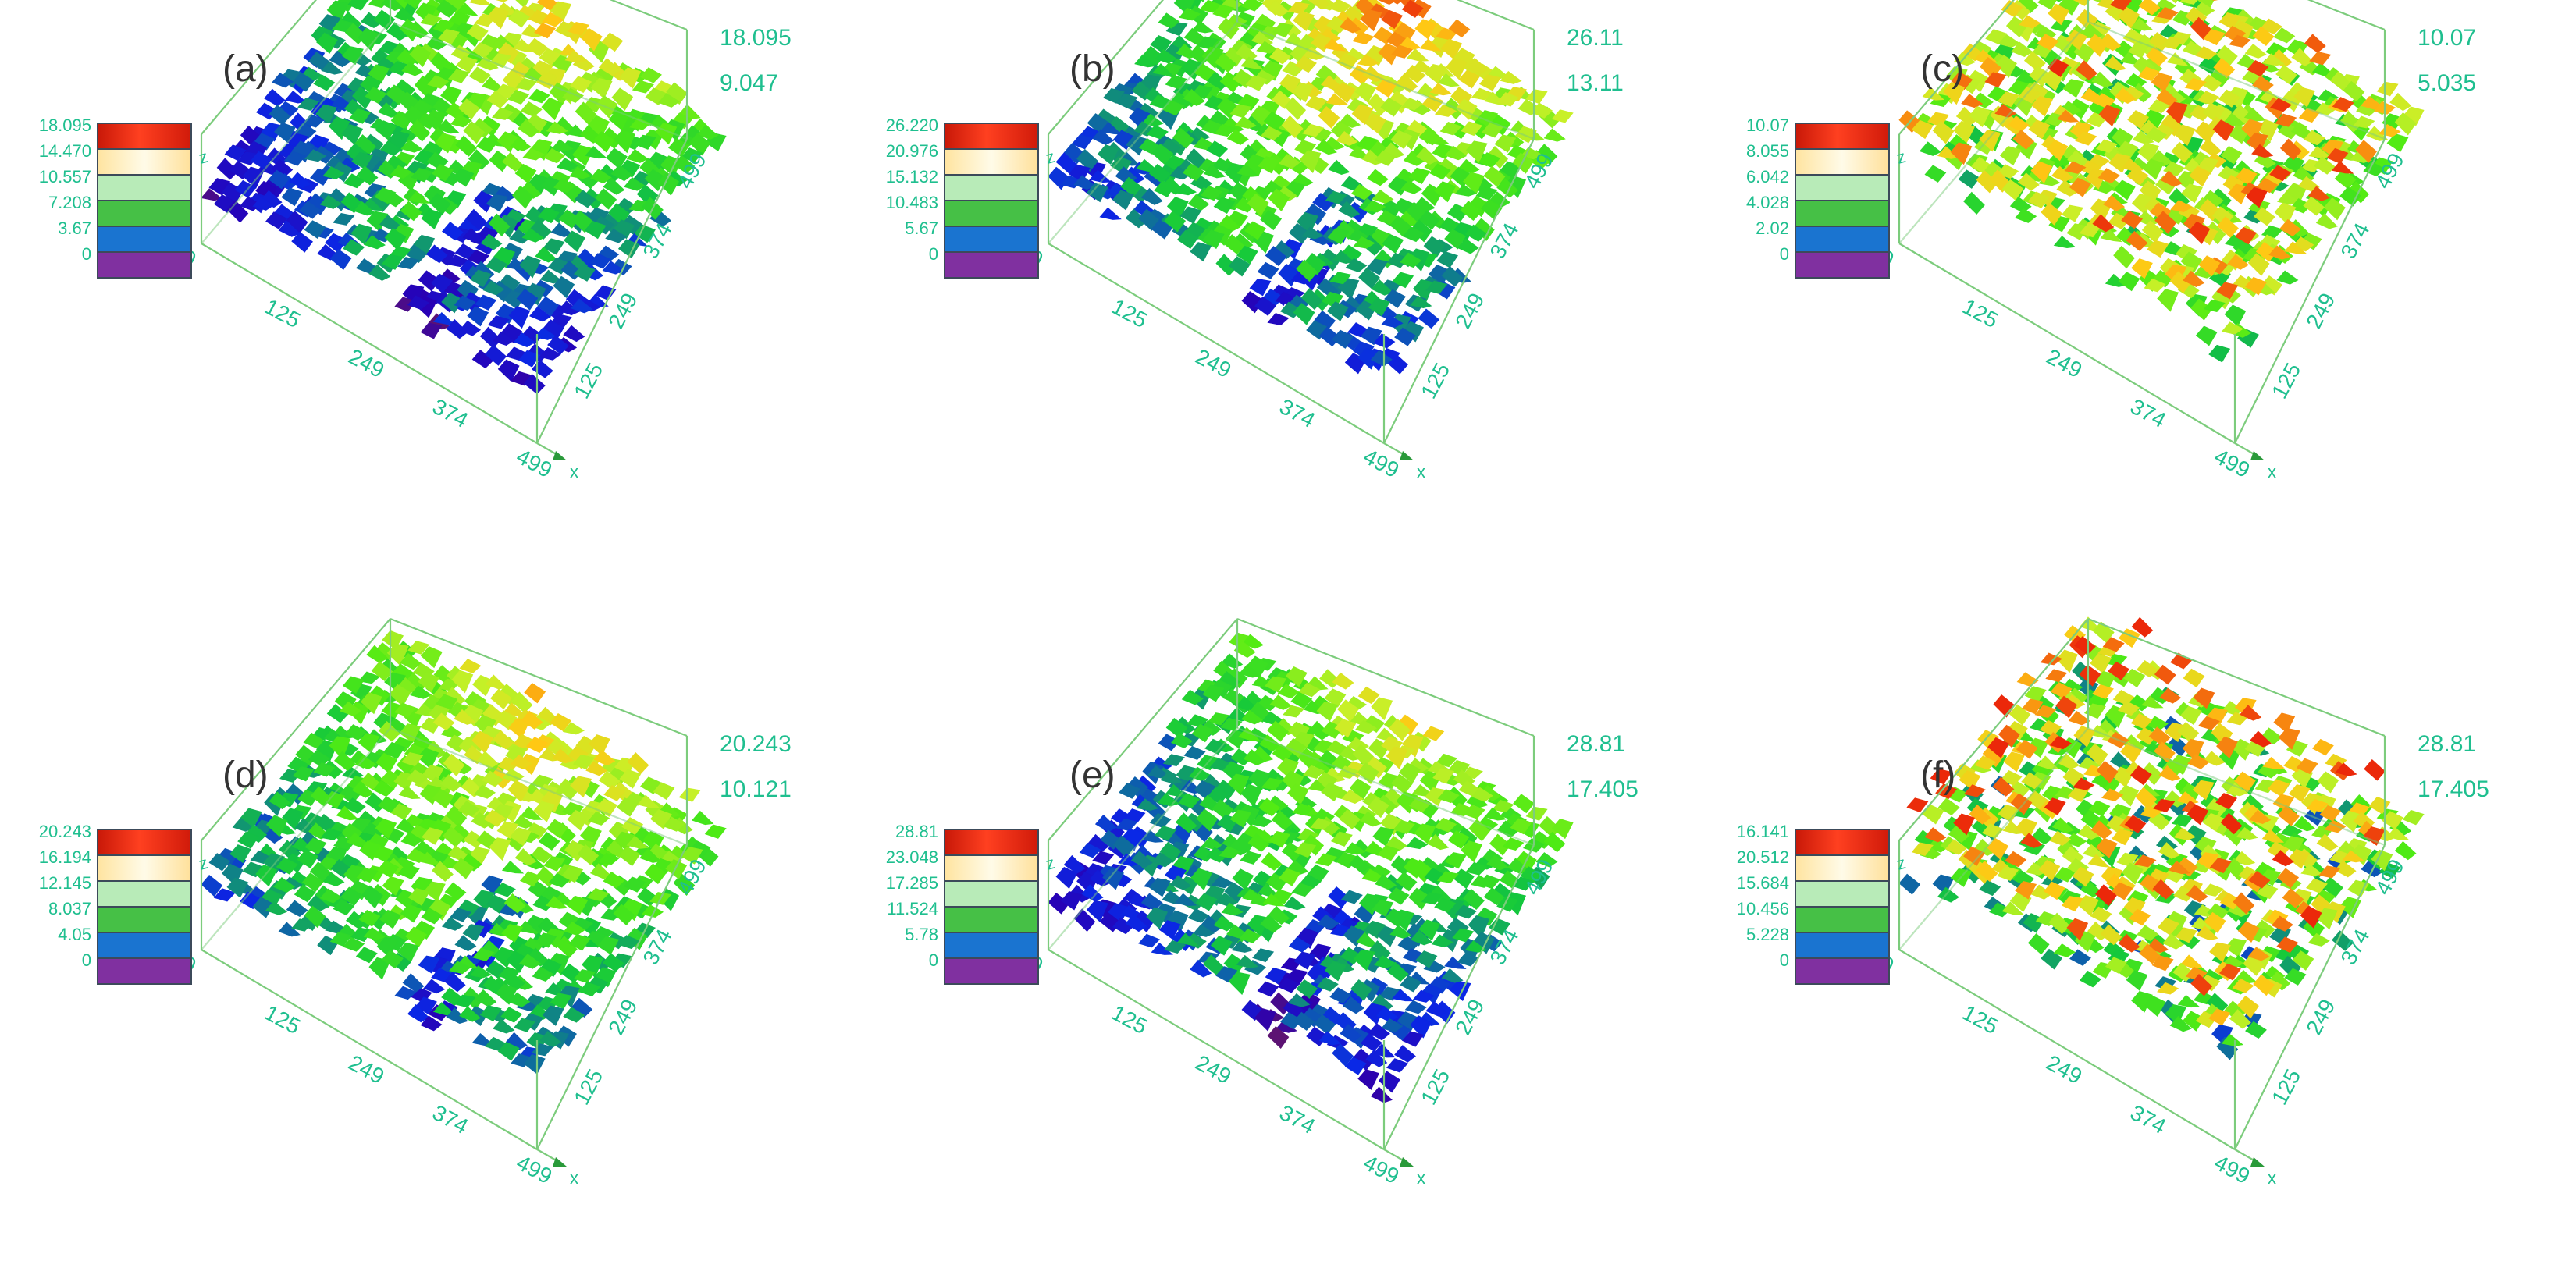 This screenshot has width=2576, height=1261. Describe the element at coordinates (1901, 864) in the screenshot. I see `z-axis-label: z` at that location.